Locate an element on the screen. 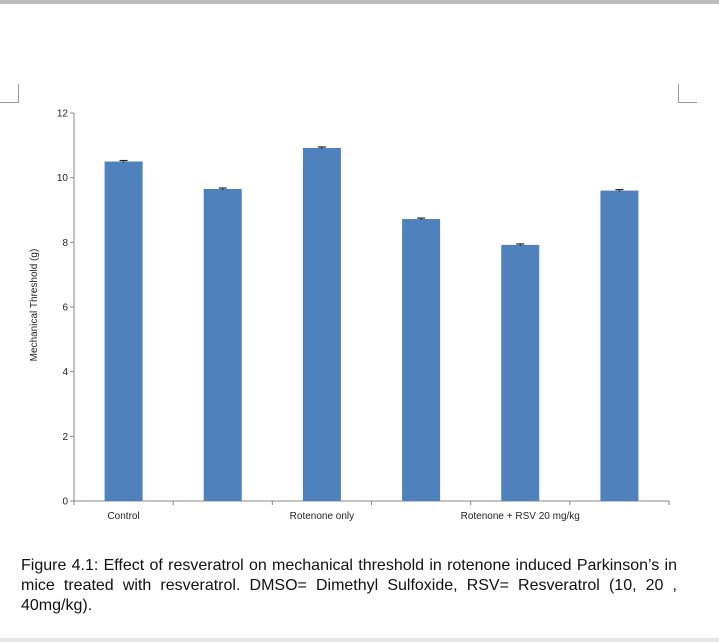 Image resolution: width=719 pixels, height=642 pixels. y-tick-label: 0 is located at coordinates (65, 502).